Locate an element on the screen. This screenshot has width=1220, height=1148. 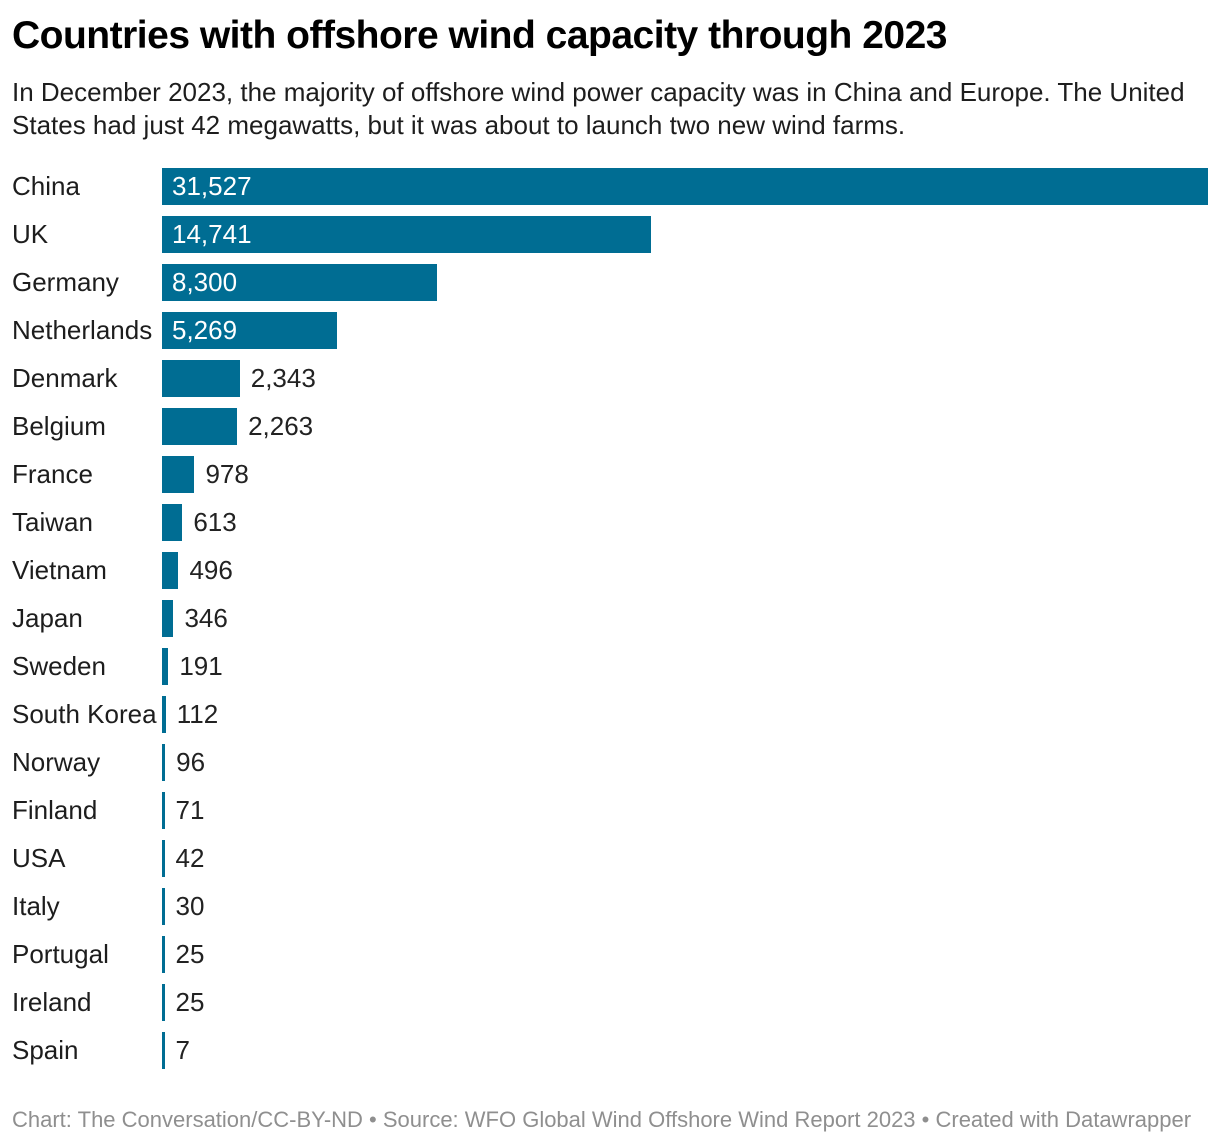
bar-area: 14,741 is located at coordinates (685, 234).